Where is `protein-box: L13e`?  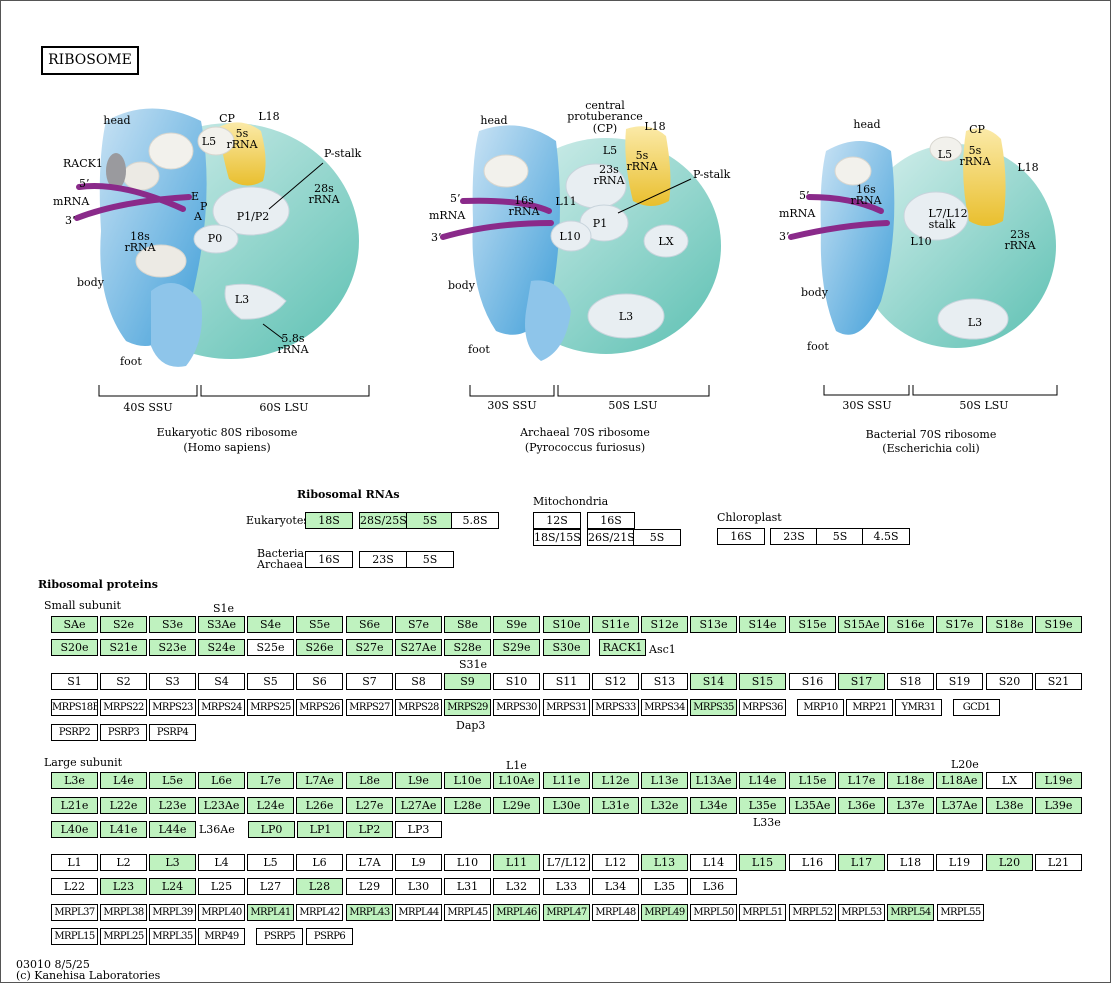 protein-box: L13e is located at coordinates (664, 780).